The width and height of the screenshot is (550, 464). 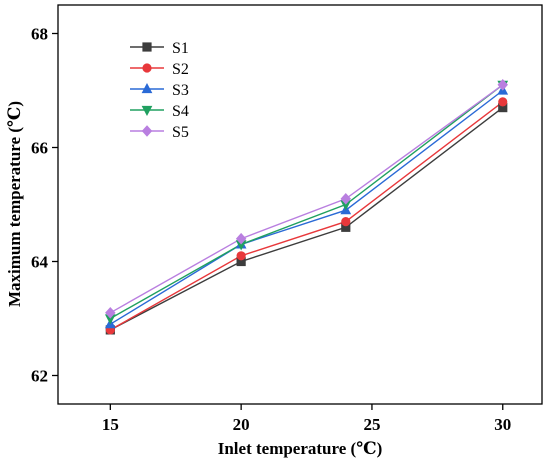 What do you see at coordinates (110, 424) in the screenshot?
I see `x-tick-label: 15` at bounding box center [110, 424].